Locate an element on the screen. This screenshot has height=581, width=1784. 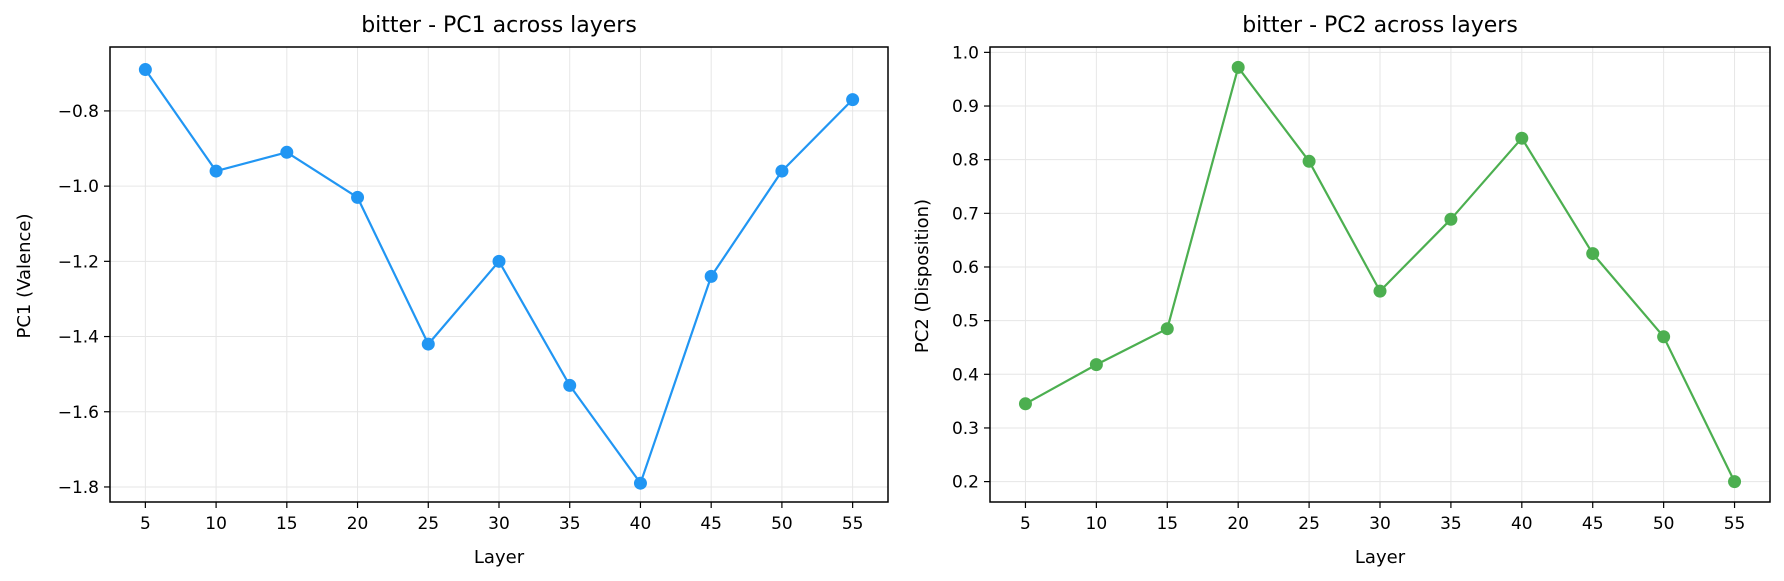
y-tick-label: 0.7 is located at coordinates (965, 214).